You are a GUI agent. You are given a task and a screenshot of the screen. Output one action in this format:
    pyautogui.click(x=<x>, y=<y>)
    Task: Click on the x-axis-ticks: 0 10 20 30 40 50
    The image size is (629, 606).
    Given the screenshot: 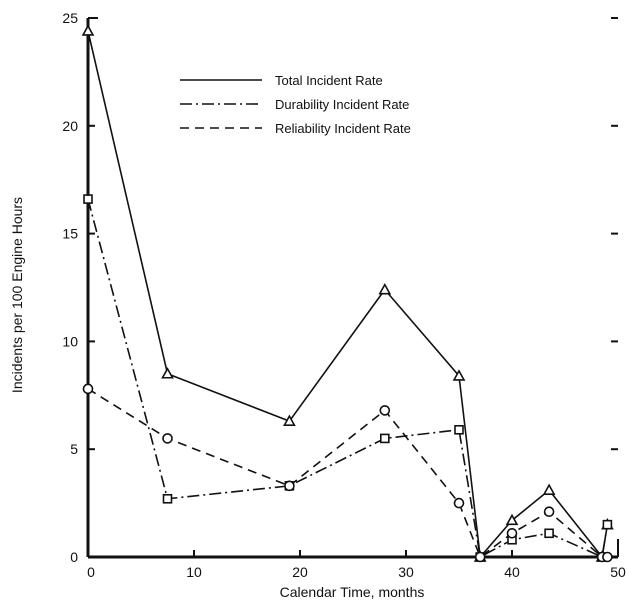 What is the action you would take?
    pyautogui.click(x=356, y=565)
    